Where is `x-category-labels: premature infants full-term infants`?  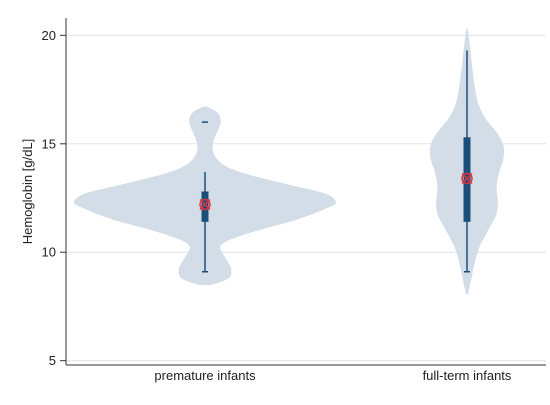 x-category-labels: premature infants full-term infants is located at coordinates (333, 375).